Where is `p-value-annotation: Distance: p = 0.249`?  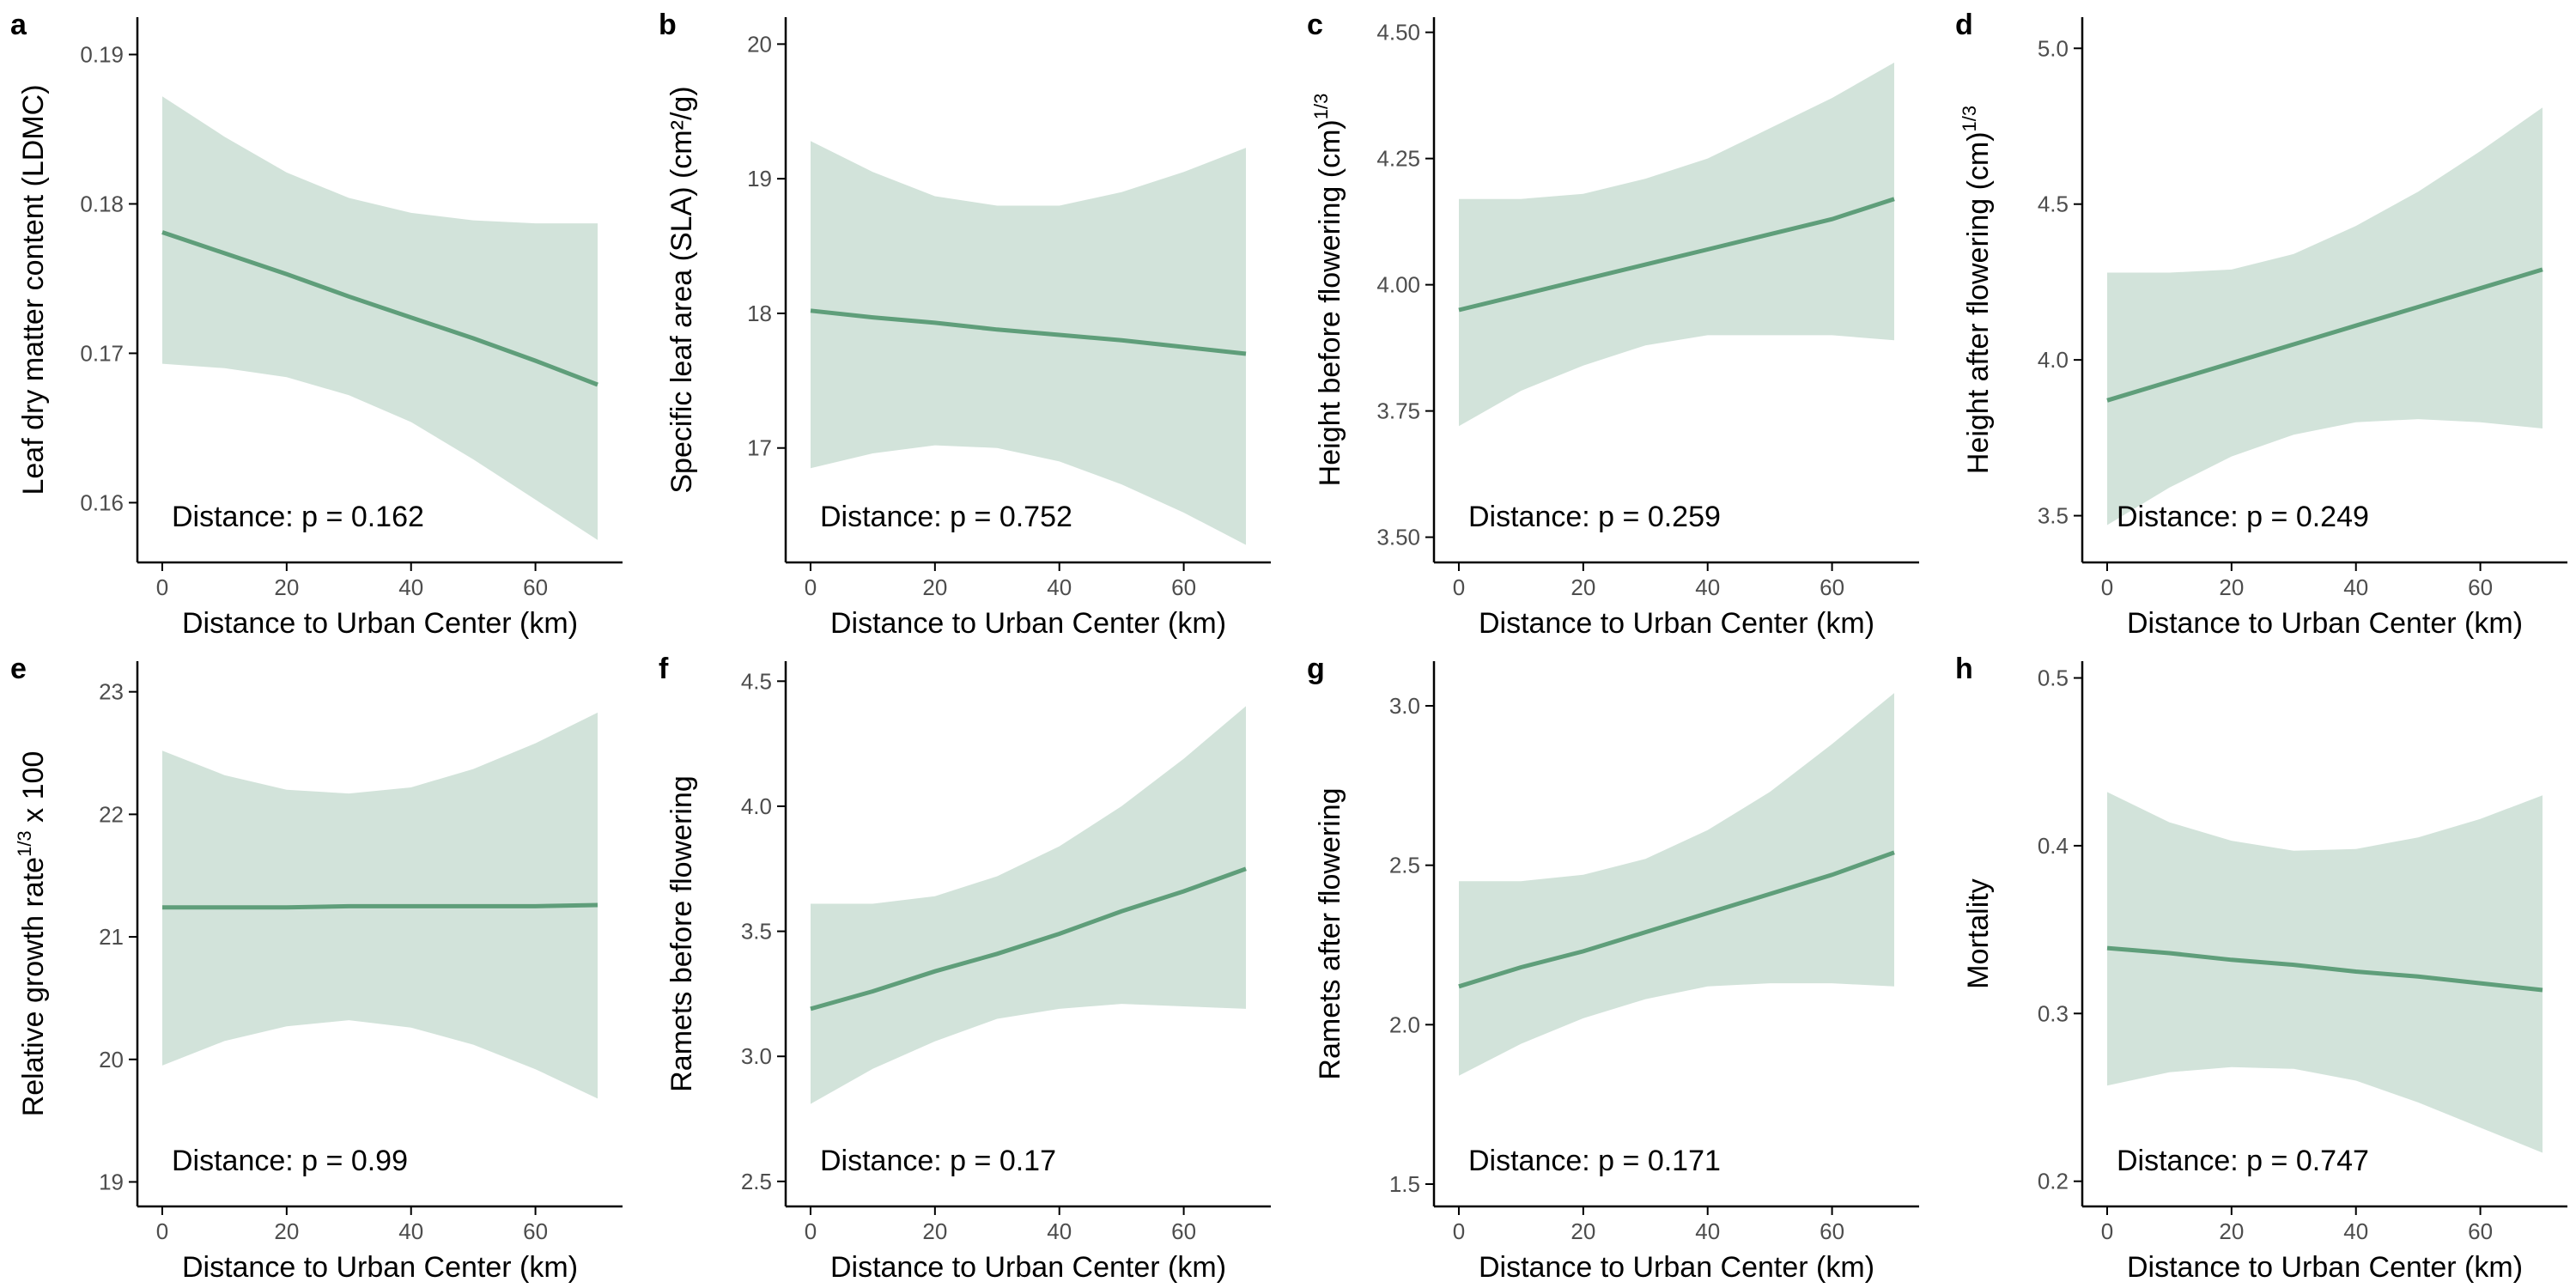 p-value-annotation: Distance: p = 0.249 is located at coordinates (2243, 517).